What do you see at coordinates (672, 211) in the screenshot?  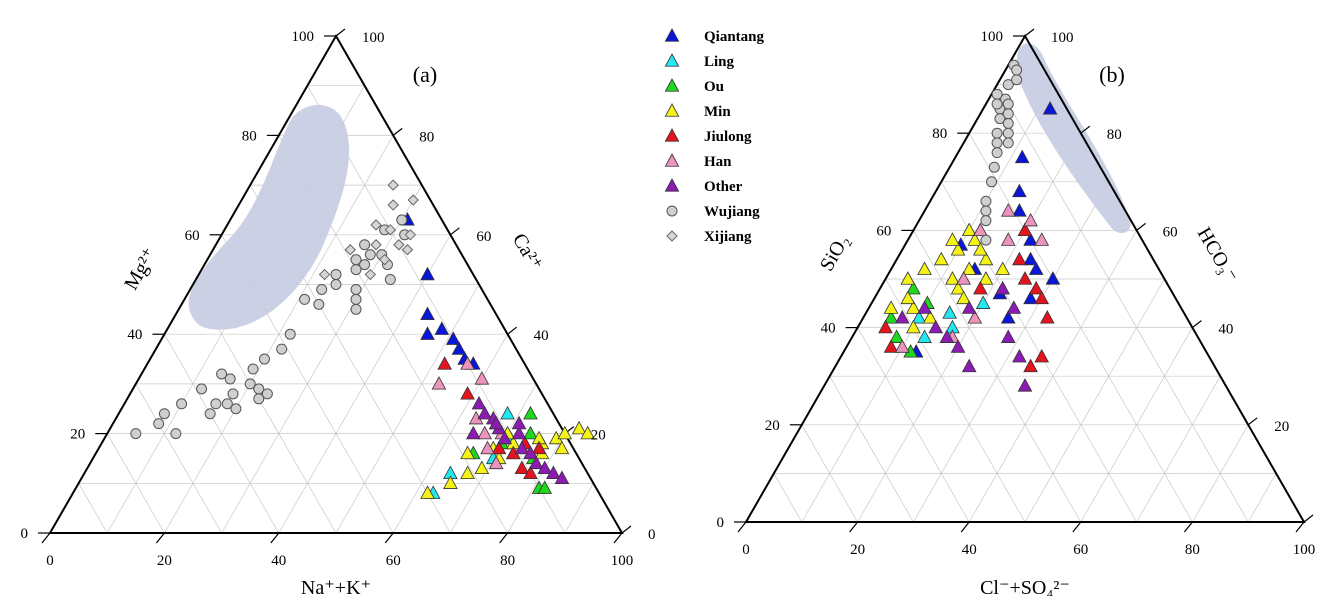 I see `legend-wujiang-point` at bounding box center [672, 211].